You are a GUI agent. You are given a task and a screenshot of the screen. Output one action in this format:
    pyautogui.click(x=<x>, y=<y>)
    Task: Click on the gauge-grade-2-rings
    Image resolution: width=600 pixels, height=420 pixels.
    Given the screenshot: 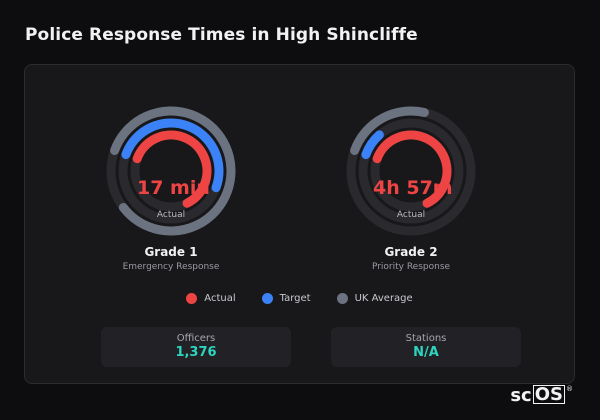 What is the action you would take?
    pyautogui.click(x=411, y=171)
    